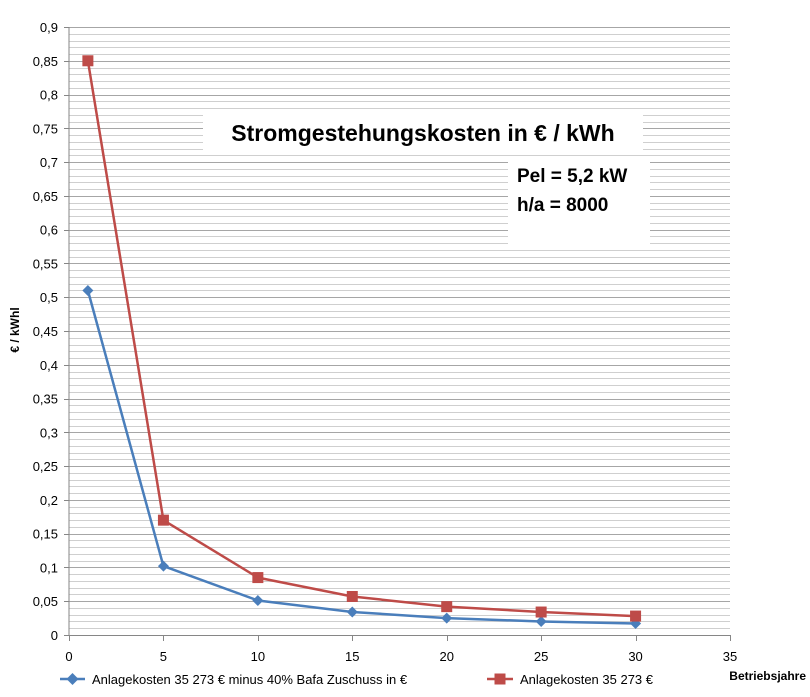  Describe the element at coordinates (49, 95) in the screenshot. I see `y-tick-label: 0,8` at that location.